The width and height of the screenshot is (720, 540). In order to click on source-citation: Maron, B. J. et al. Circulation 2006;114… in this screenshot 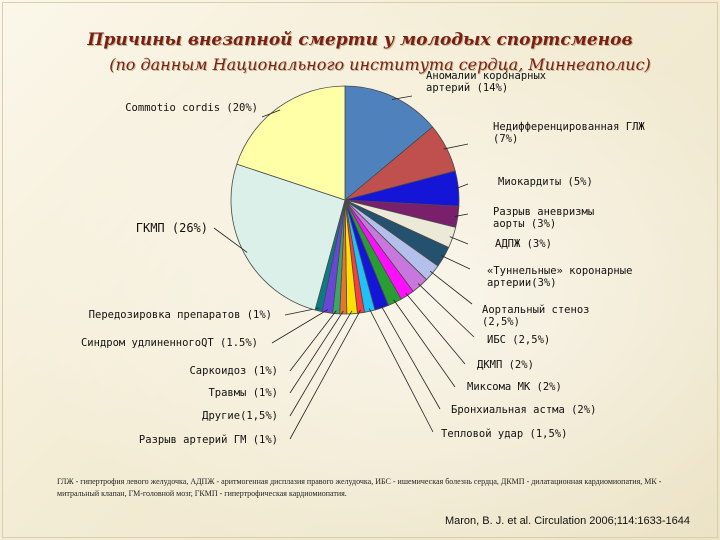, I will do `click(567, 521)`.